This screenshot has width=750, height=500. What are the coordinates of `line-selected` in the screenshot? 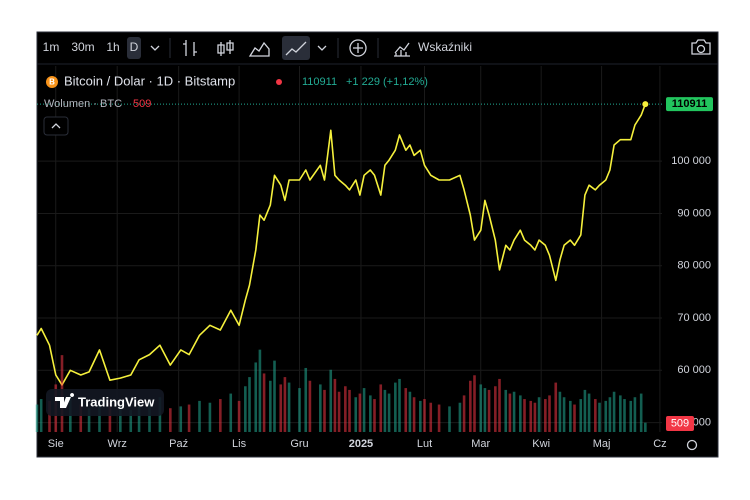 It's located at (296, 48).